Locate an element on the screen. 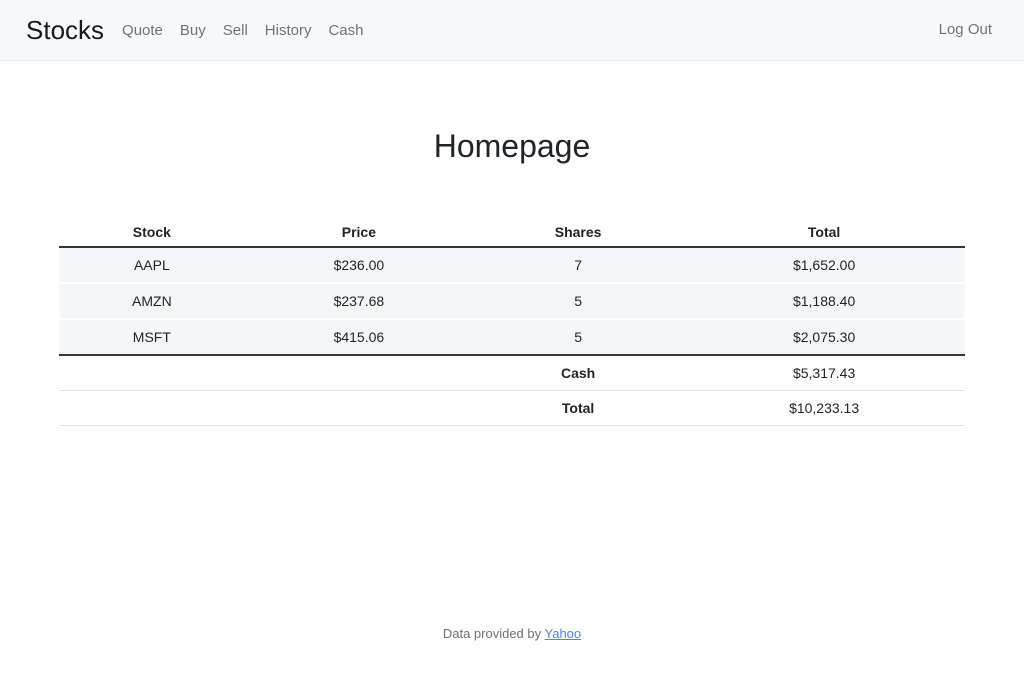 The width and height of the screenshot is (1024, 683). cell-stock: AMZN is located at coordinates (152, 301).